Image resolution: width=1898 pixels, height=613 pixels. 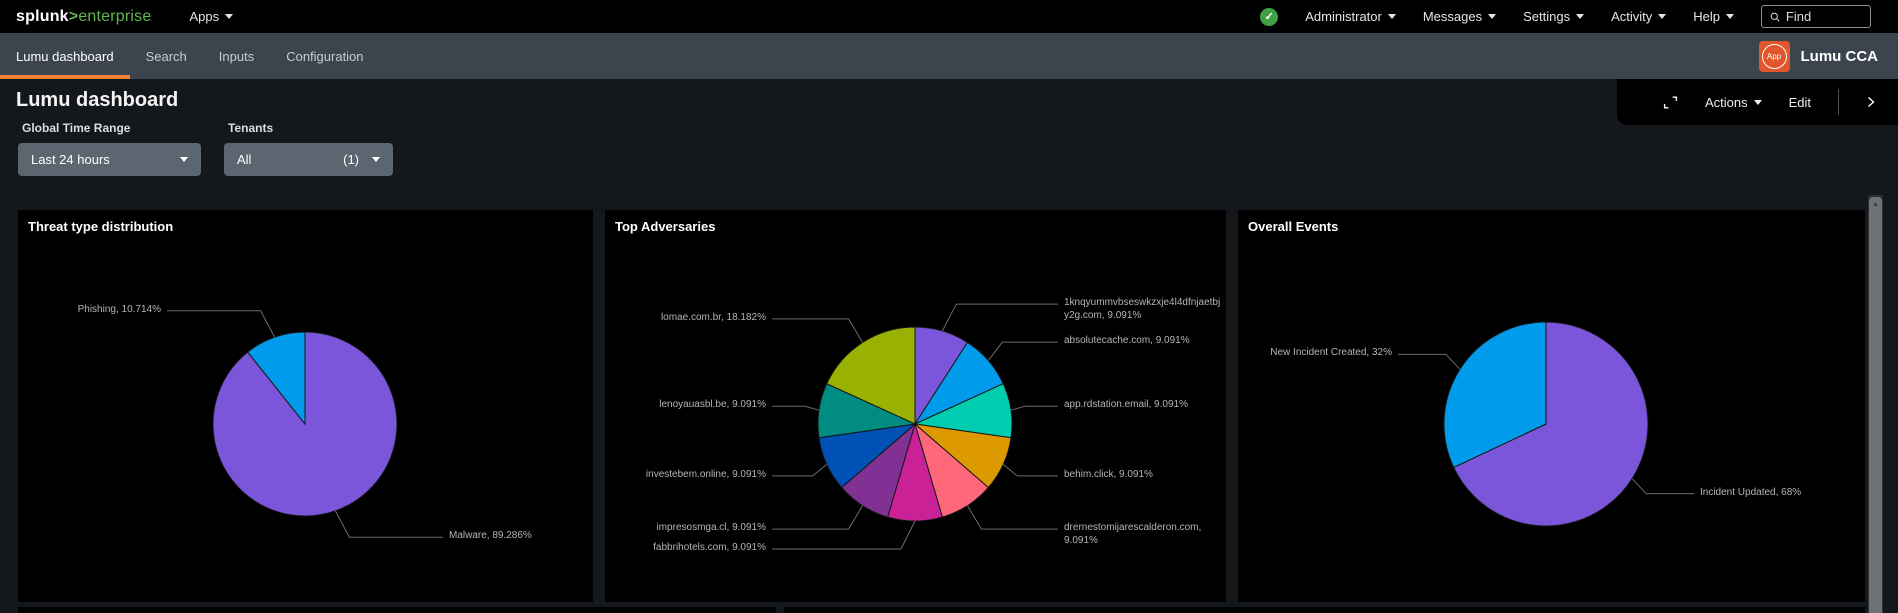 I want to click on chevron-right-icon, so click(x=1871, y=102).